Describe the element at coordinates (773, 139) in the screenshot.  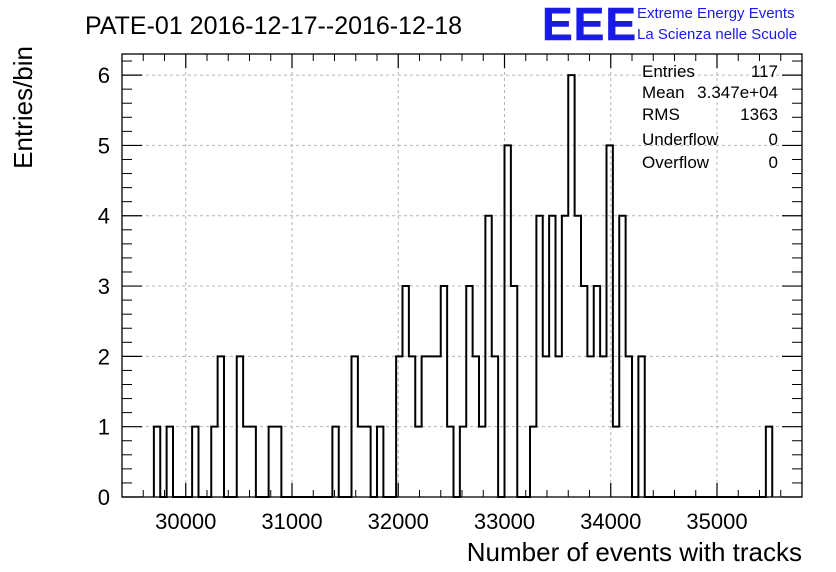
I see `stats-underflow-value: 0` at that location.